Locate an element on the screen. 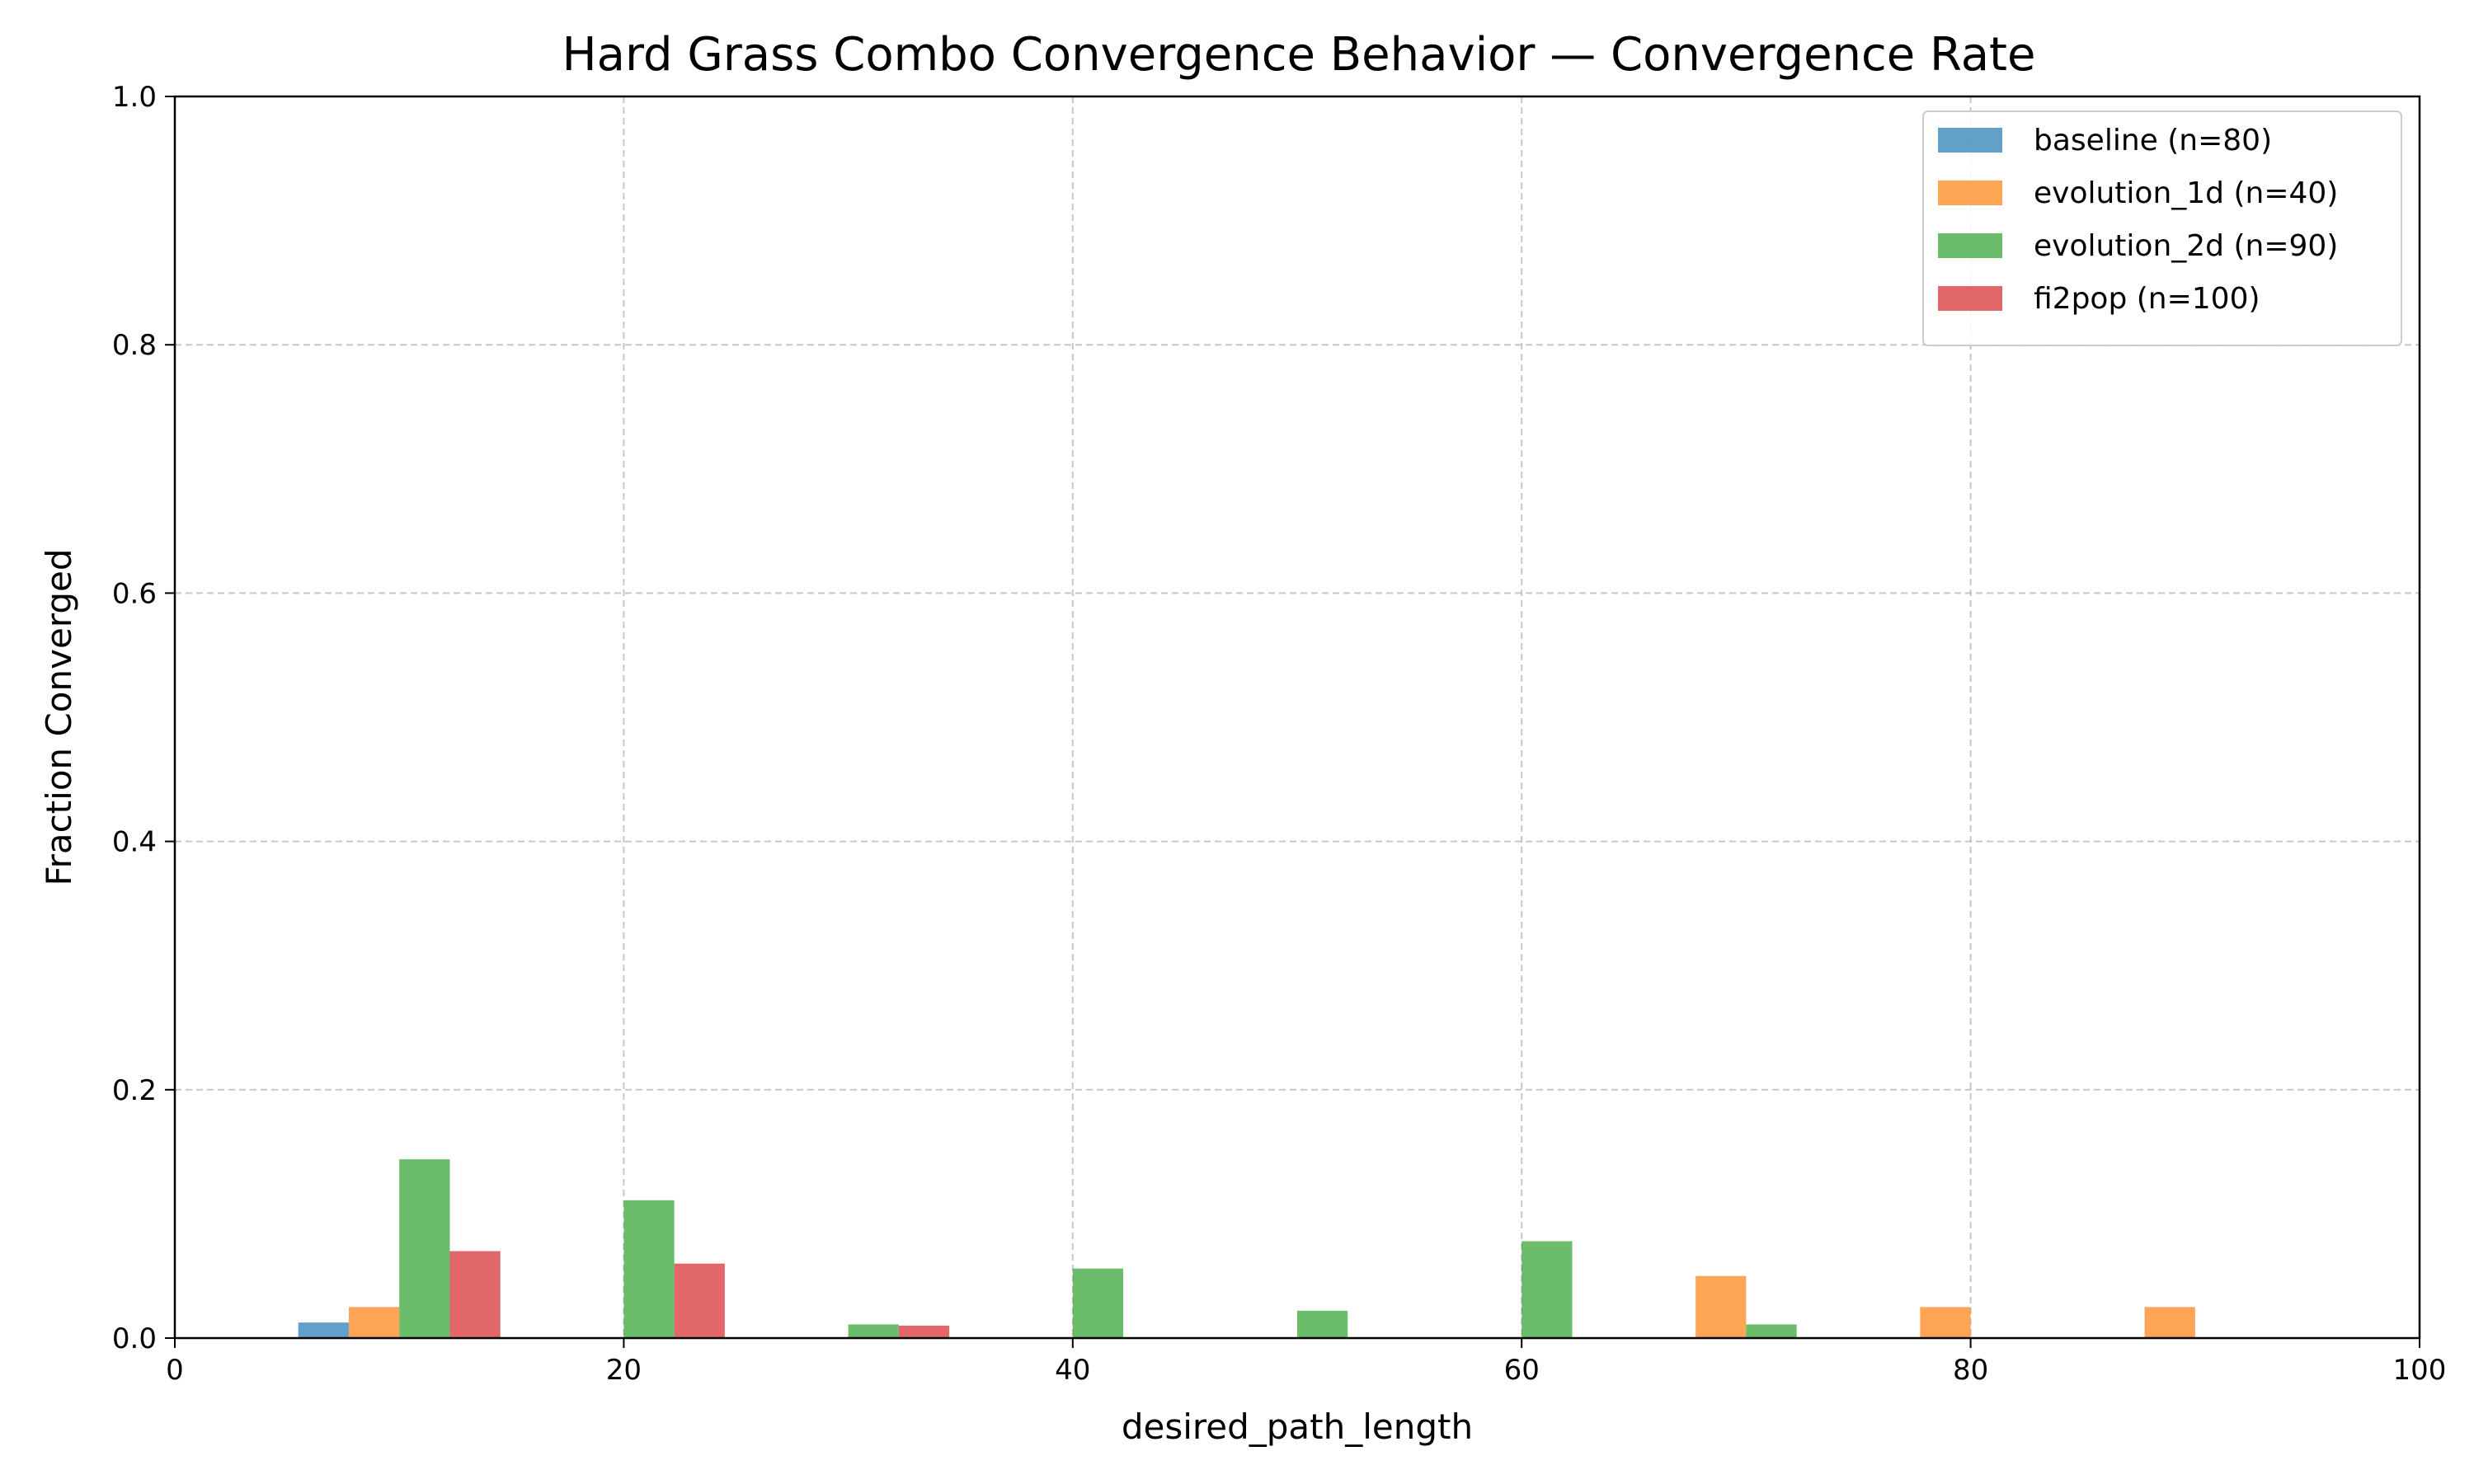 Image resolution: width=2474 pixels, height=1484 pixels. y-tick-label: 0.0 is located at coordinates (134, 1338).